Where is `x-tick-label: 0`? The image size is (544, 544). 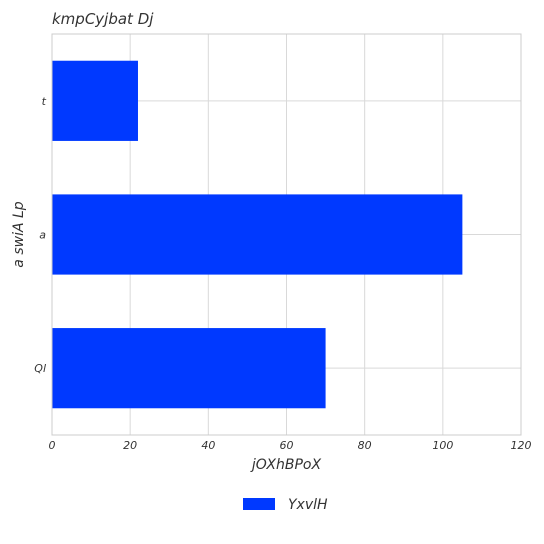 x-tick-label: 0 is located at coordinates (52, 445).